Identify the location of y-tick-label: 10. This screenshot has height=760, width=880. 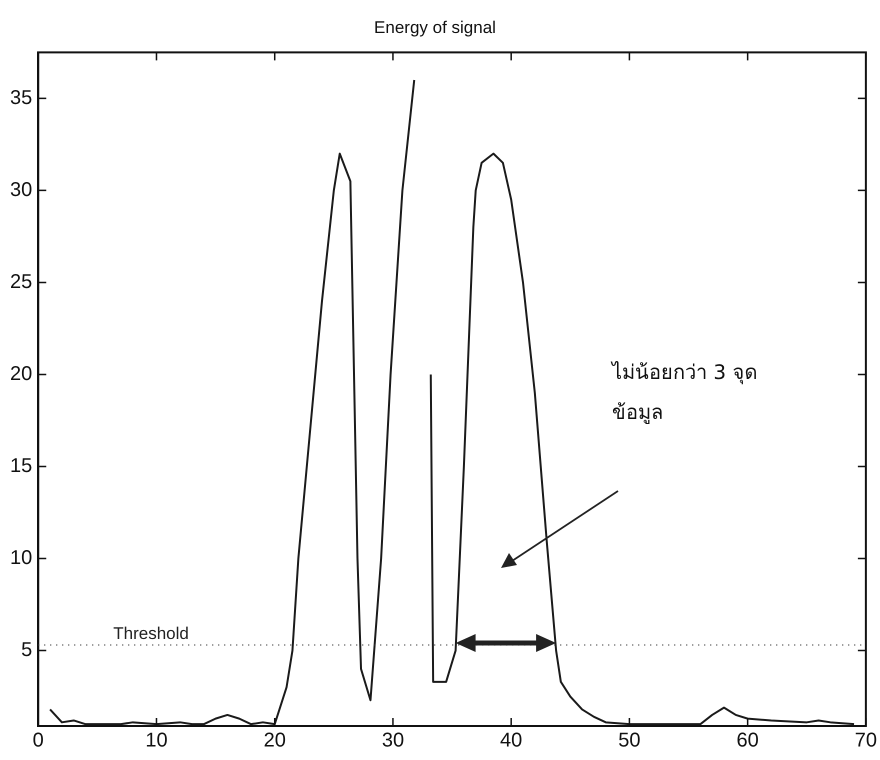
(21, 558).